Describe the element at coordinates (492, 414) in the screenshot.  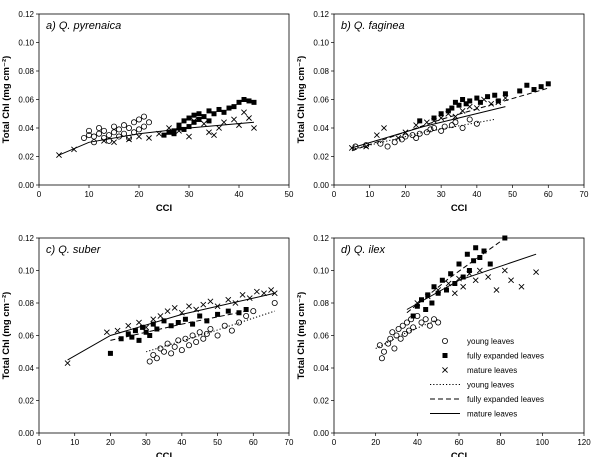
I see `legend-label: mature leaves` at that location.